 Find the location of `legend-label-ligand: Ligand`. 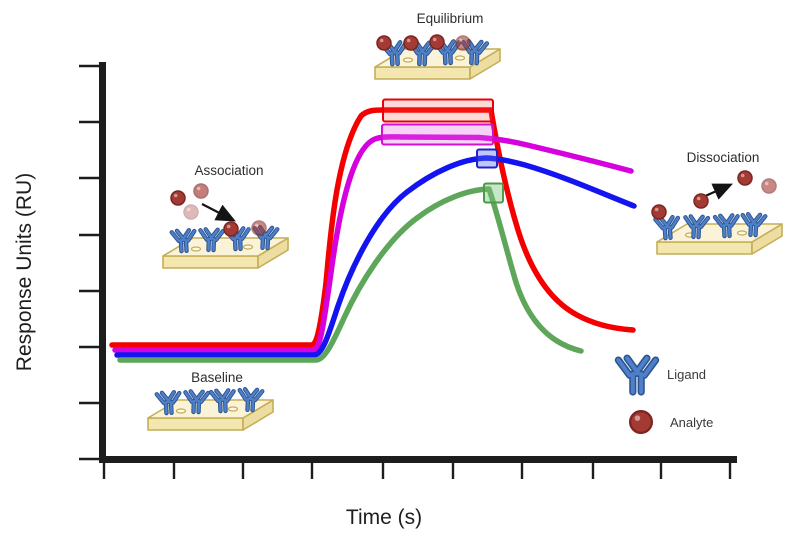

legend-label-ligand: Ligand is located at coordinates (686, 374).